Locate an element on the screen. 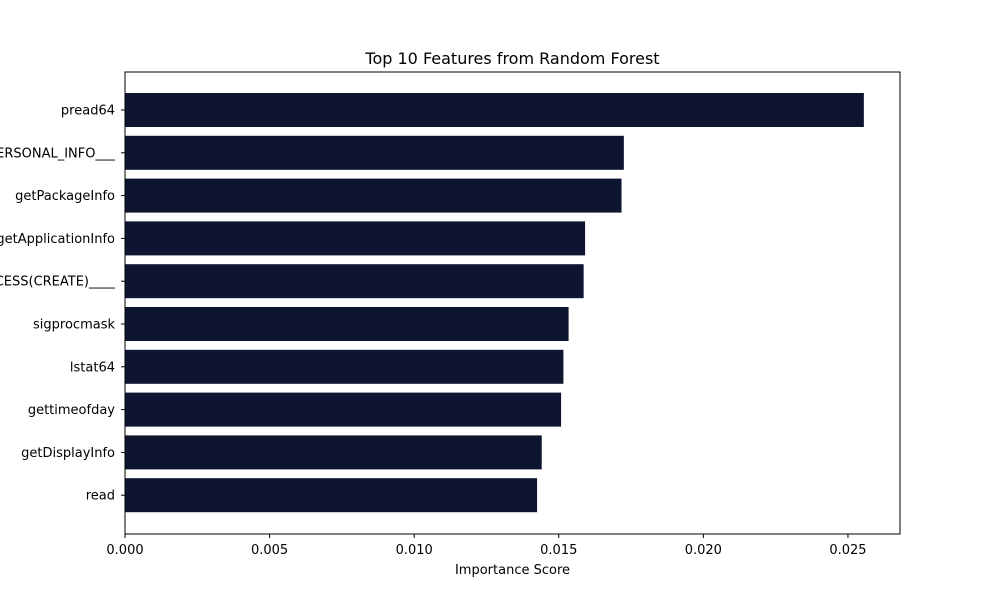  y-tick-label-2: getPackageInfo is located at coordinates (65, 196).